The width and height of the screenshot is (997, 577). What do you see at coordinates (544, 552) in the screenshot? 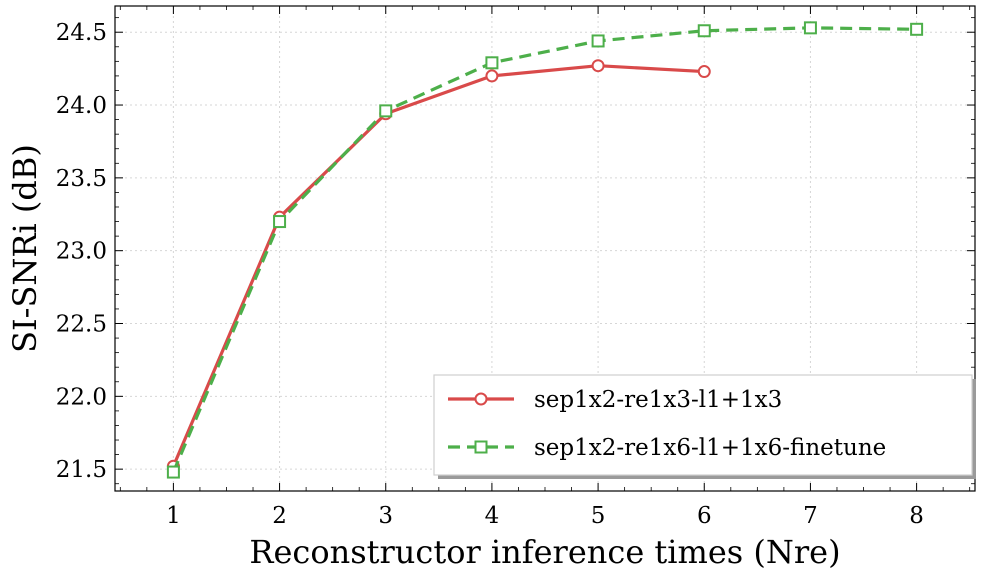
I see `x-axis-label: Reconstructor inference times (Nre)` at bounding box center [544, 552].